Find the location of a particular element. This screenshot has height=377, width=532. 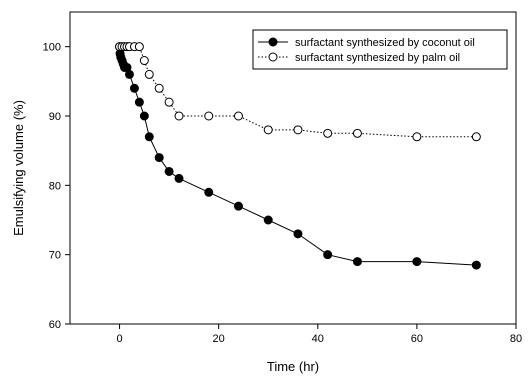

legend-marker-palm is located at coordinates (273, 57).